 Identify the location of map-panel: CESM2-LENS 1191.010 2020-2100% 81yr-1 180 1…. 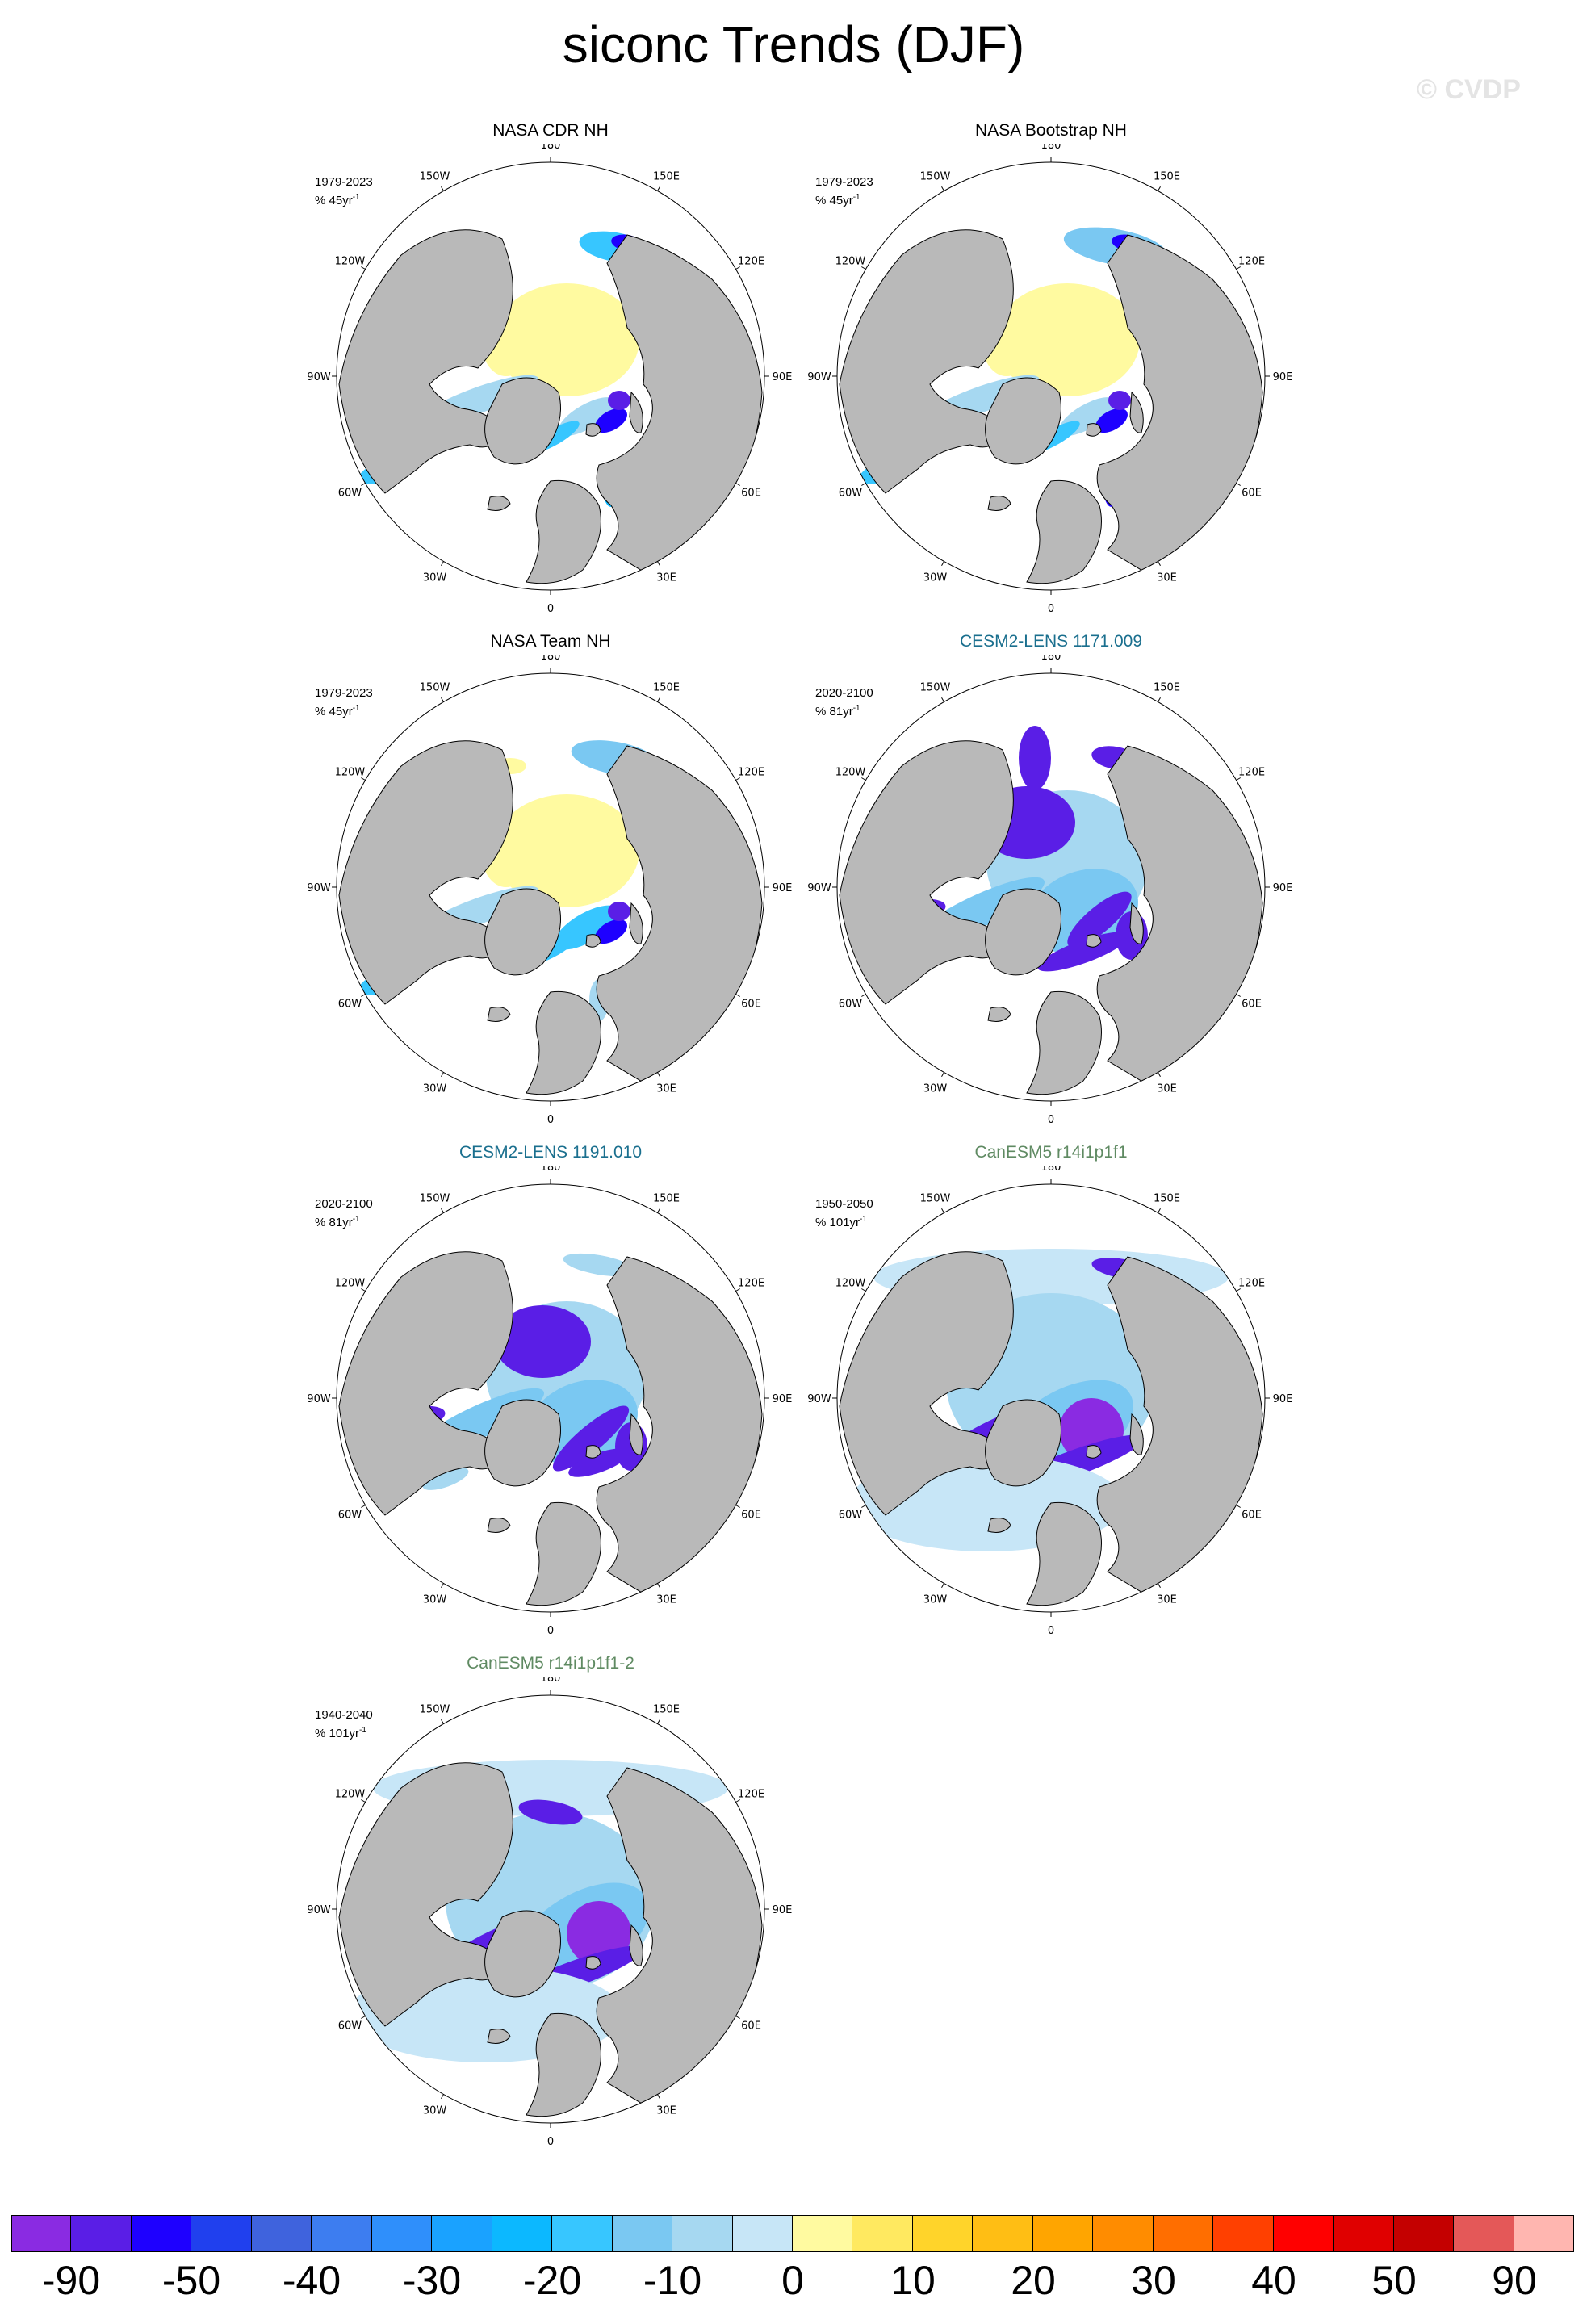
(550, 1389).